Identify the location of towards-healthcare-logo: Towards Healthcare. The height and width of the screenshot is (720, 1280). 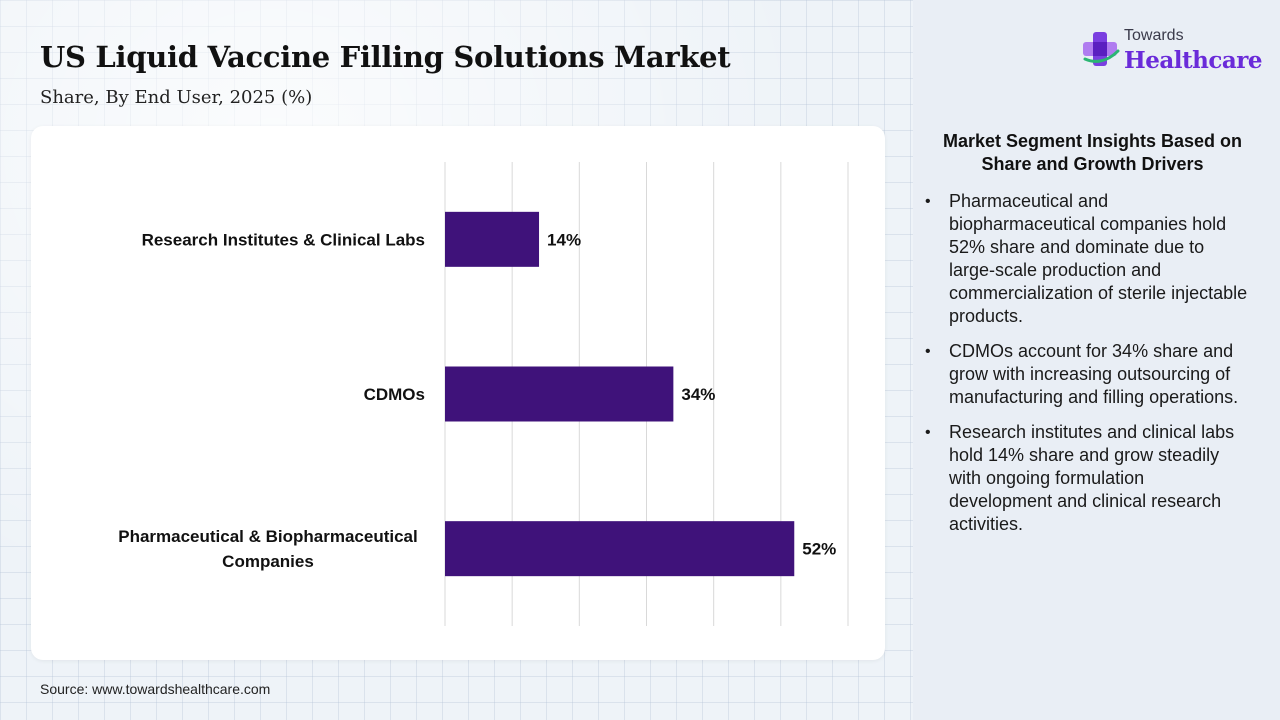
(1171, 52).